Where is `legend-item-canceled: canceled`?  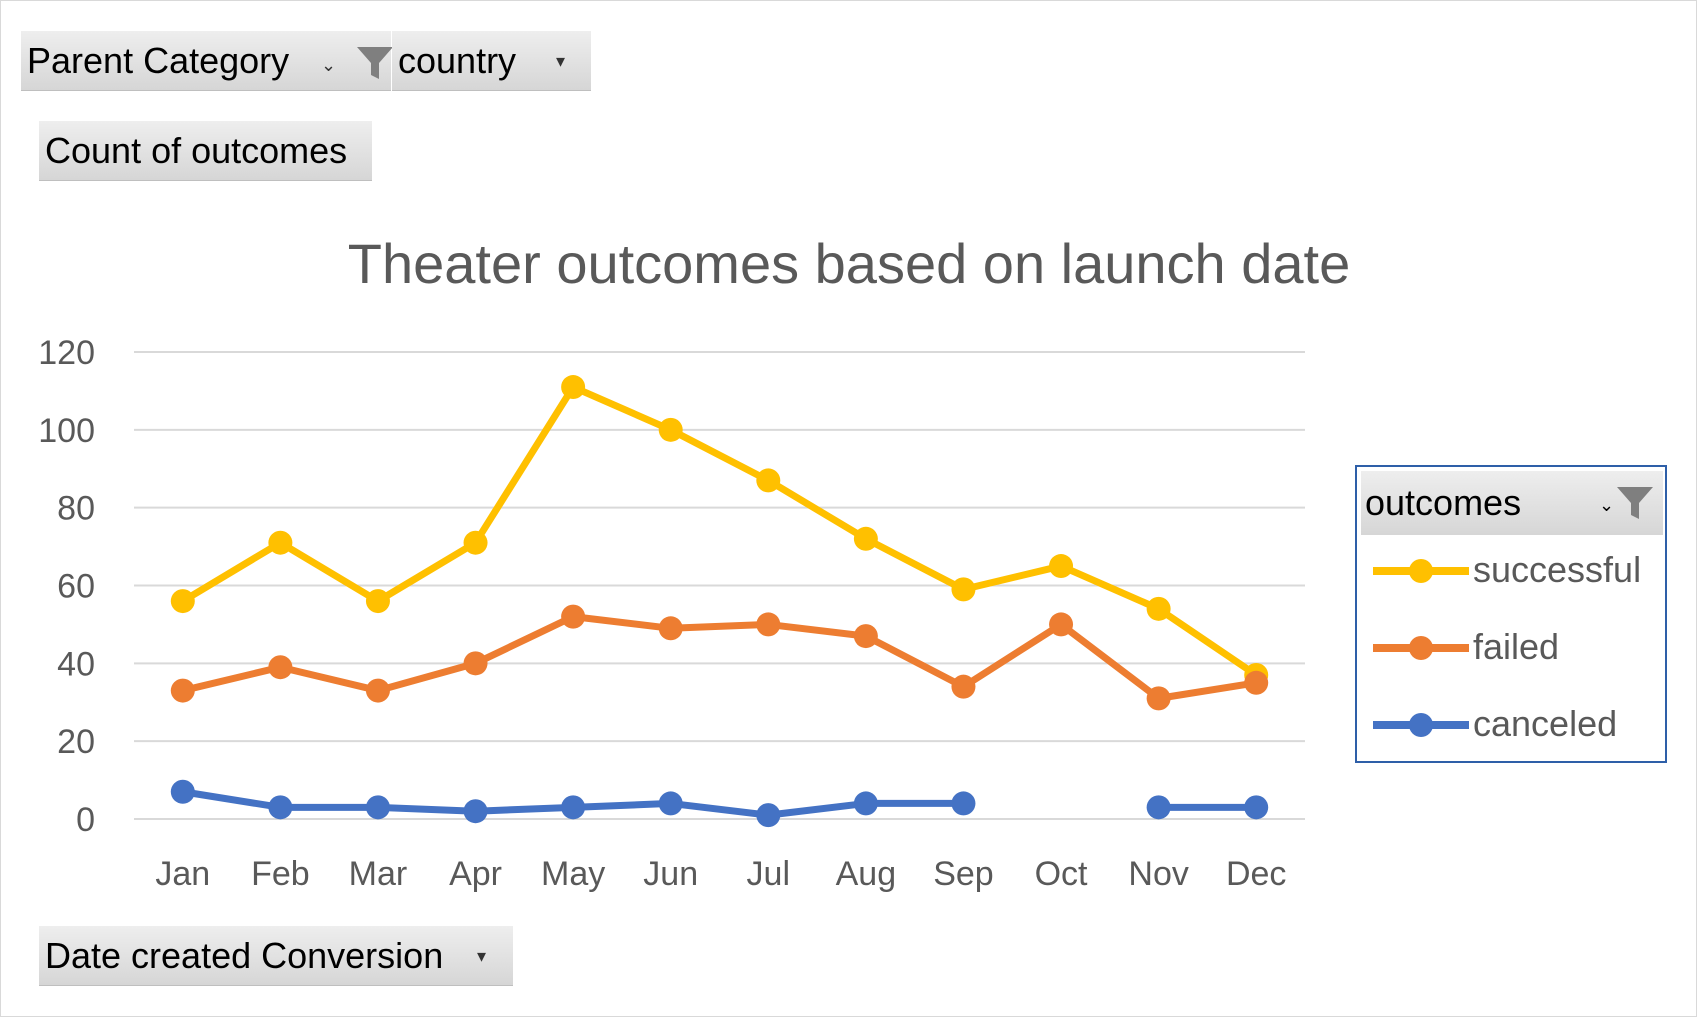
legend-item-canceled: canceled is located at coordinates (1511, 725).